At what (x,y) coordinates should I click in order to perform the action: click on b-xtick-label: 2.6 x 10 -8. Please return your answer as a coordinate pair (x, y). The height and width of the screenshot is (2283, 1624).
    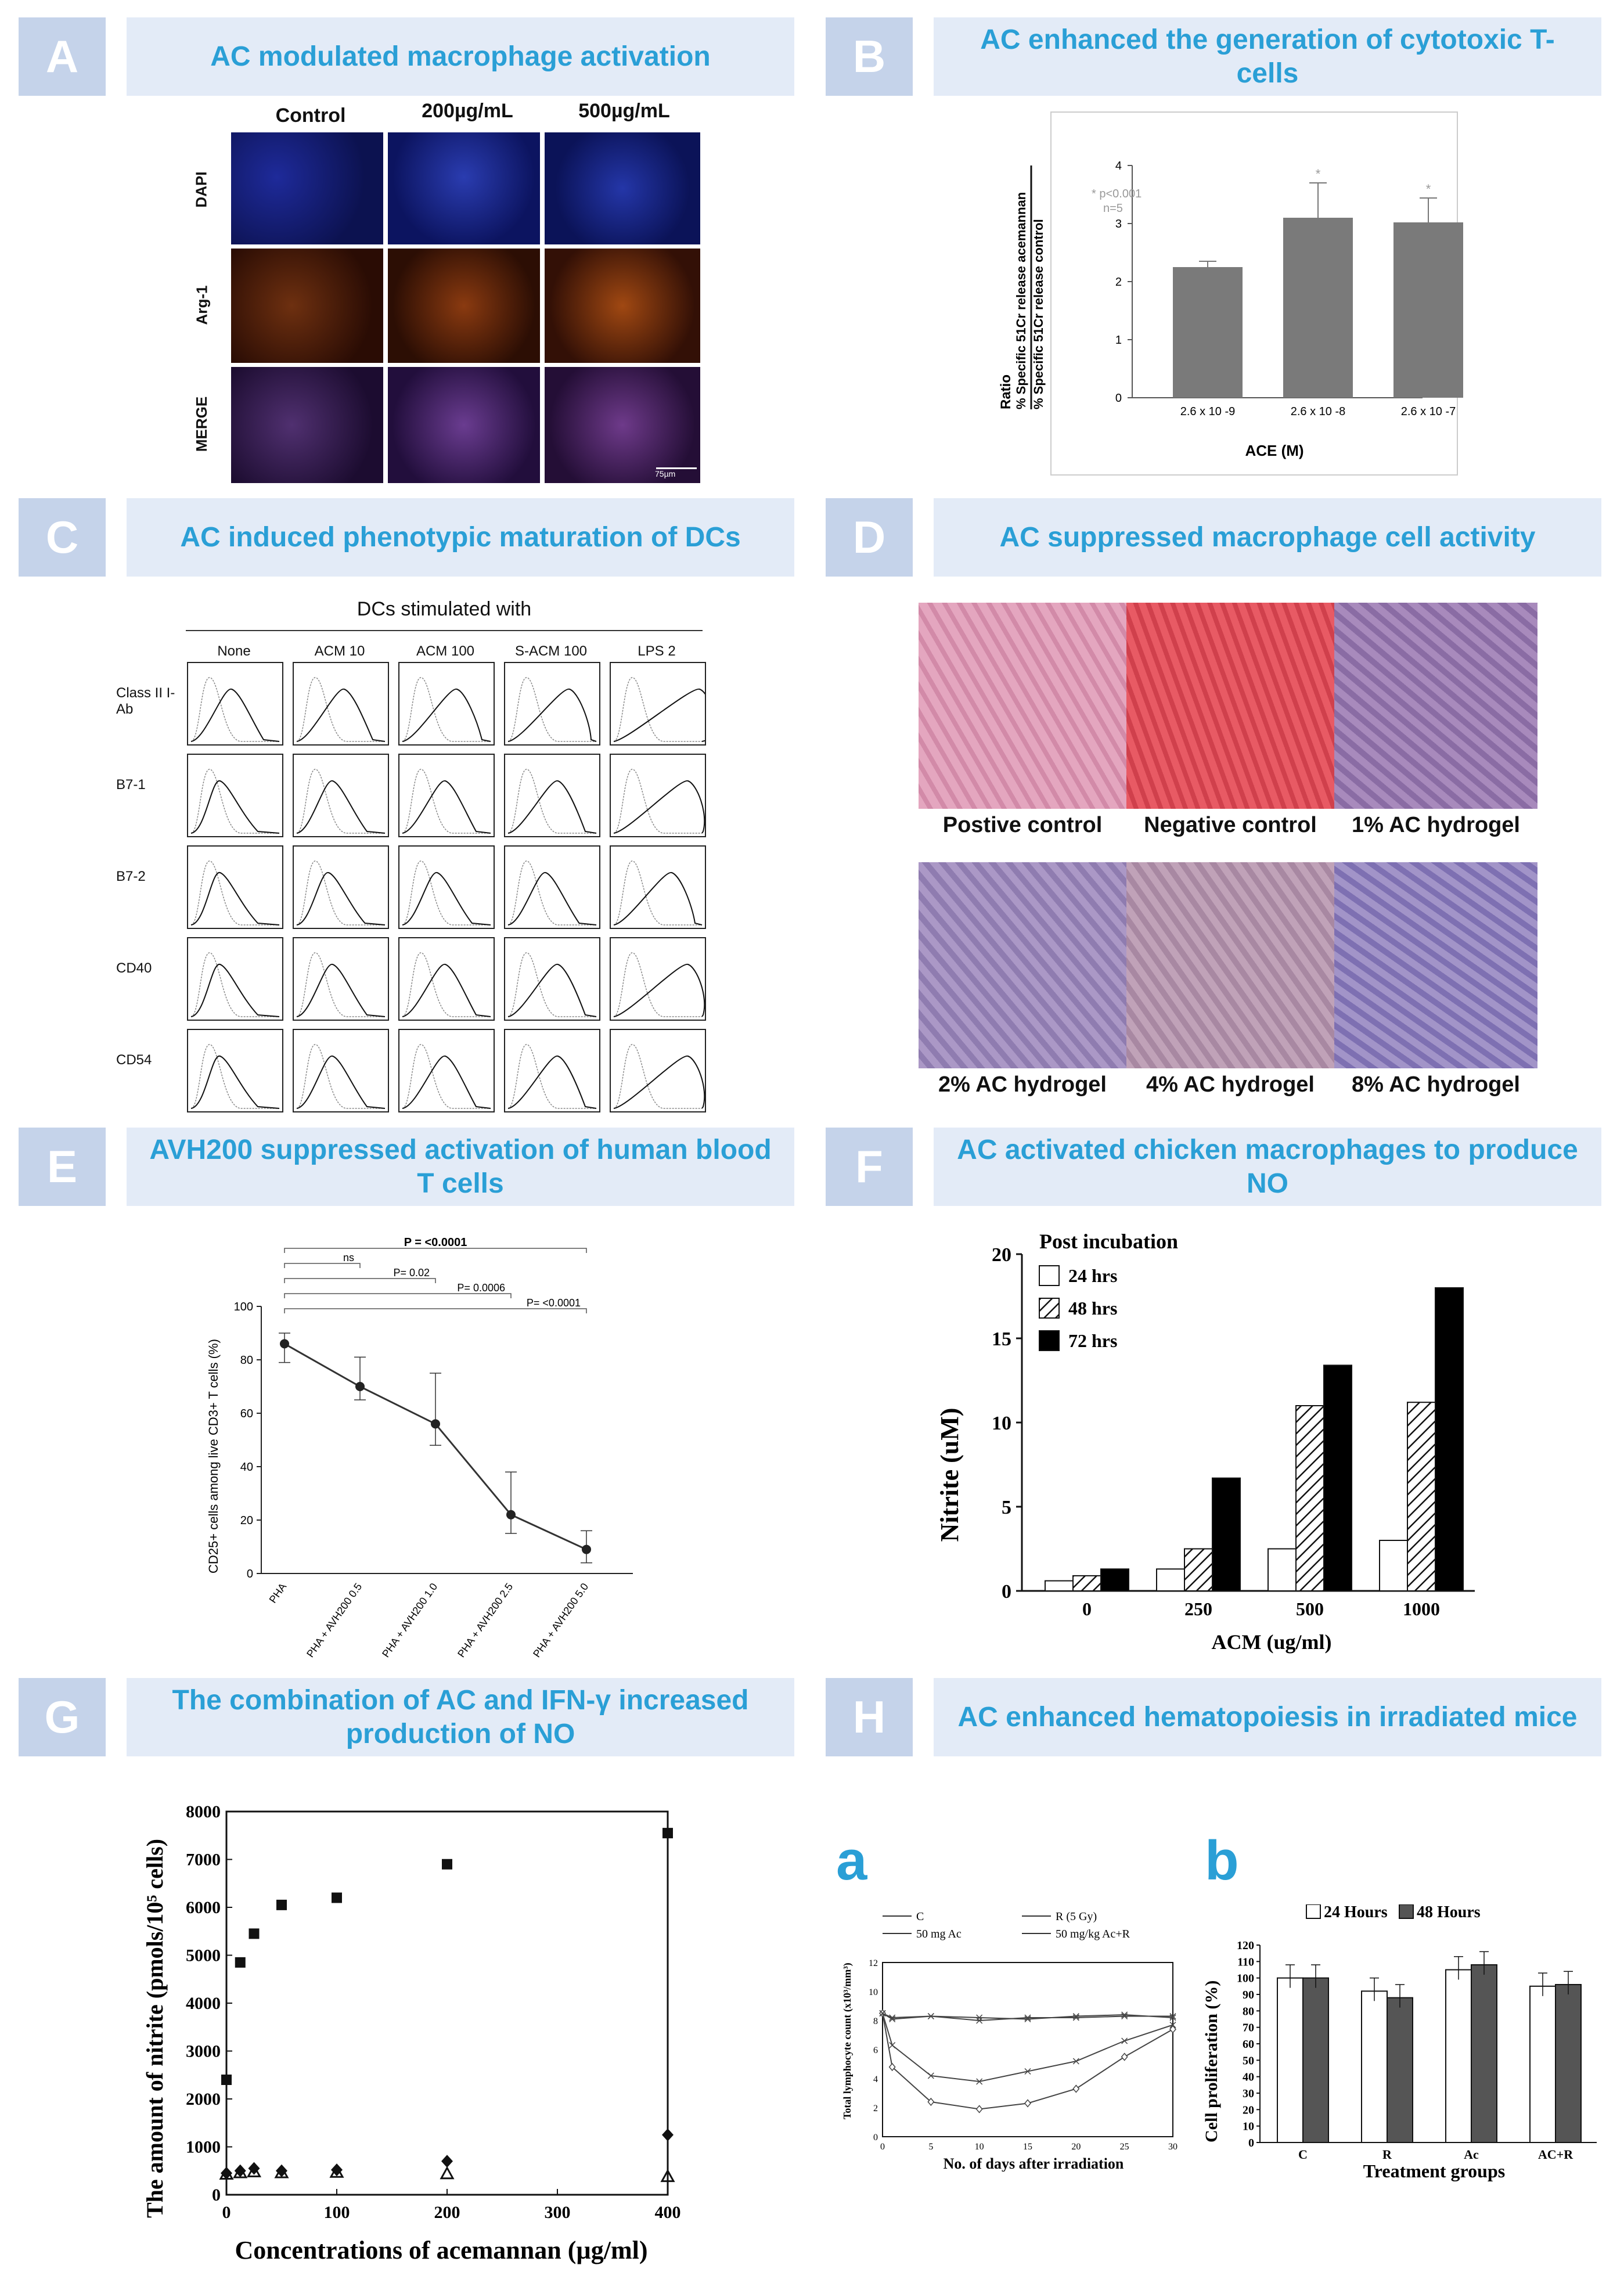
    Looking at the image, I should click on (1318, 412).